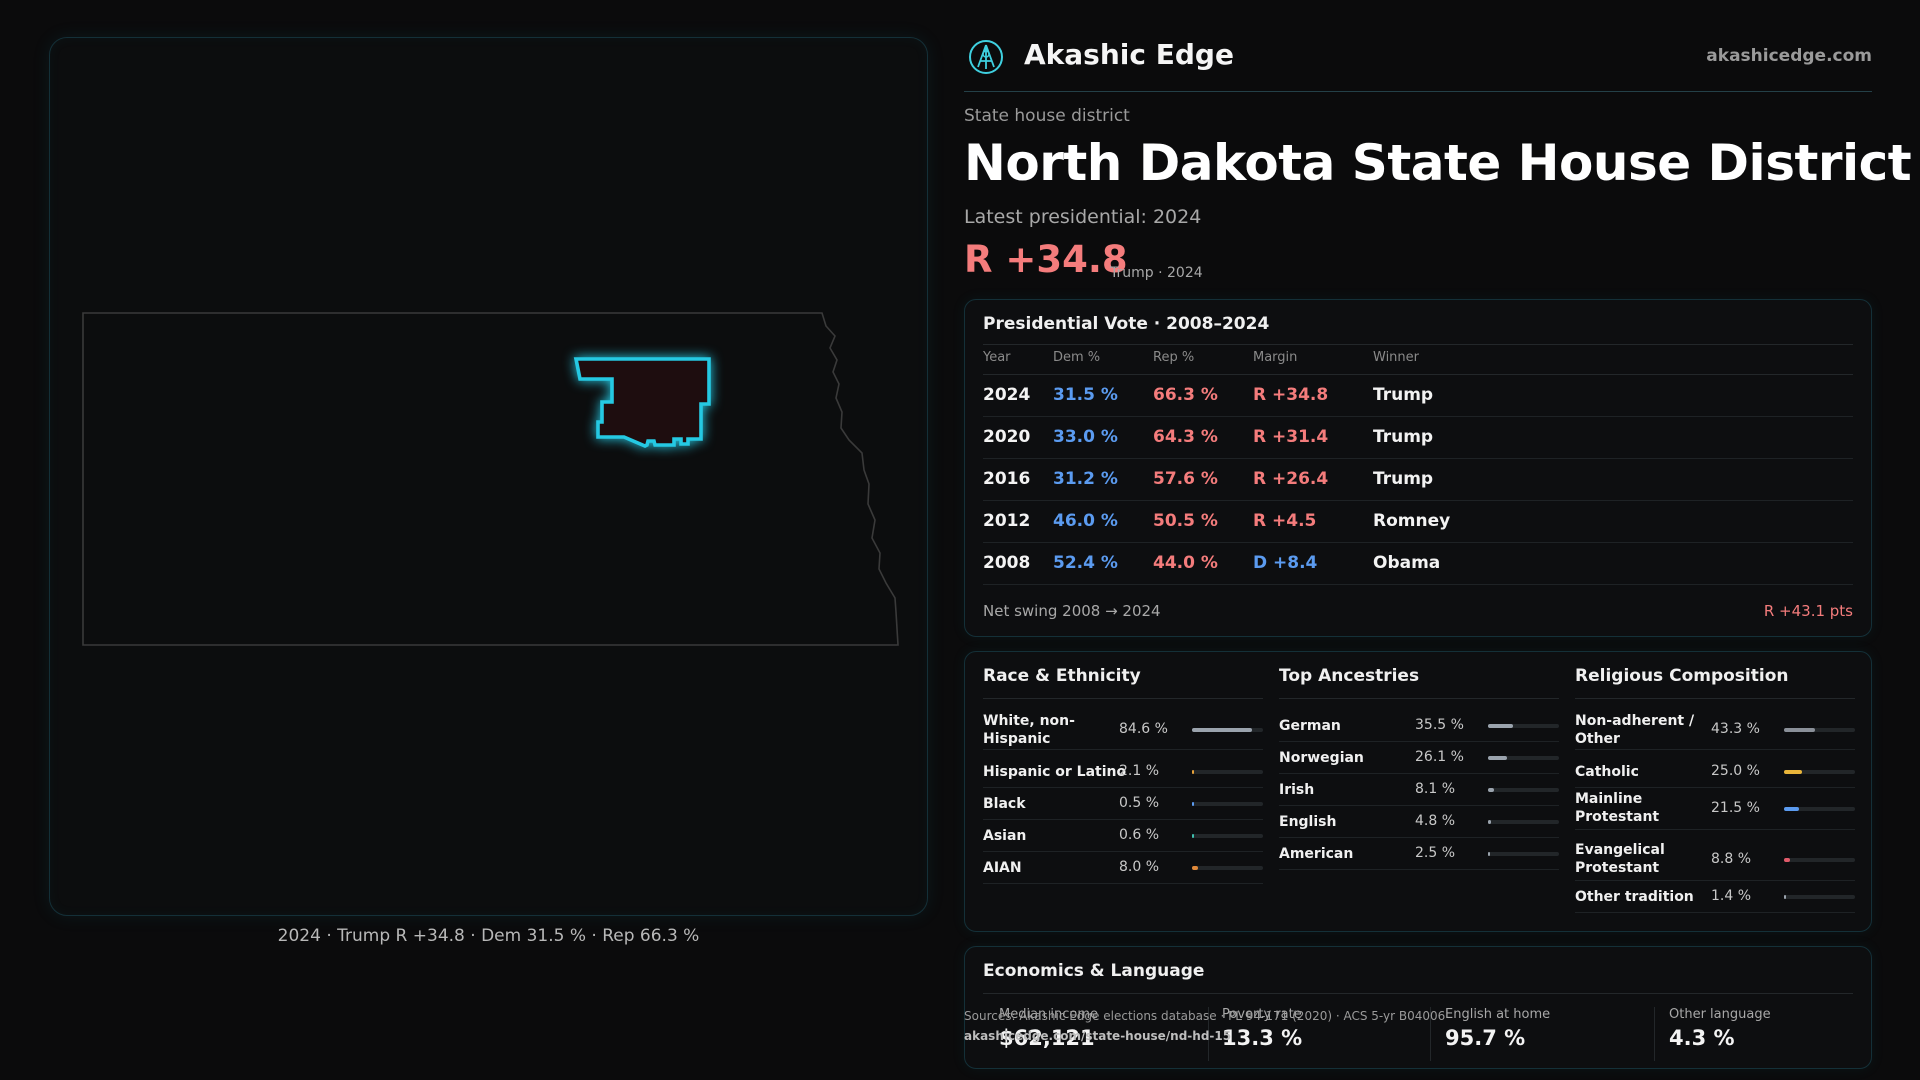 This screenshot has height=1080, width=1920. What do you see at coordinates (1308, 822) in the screenshot?
I see `item-label: English` at bounding box center [1308, 822].